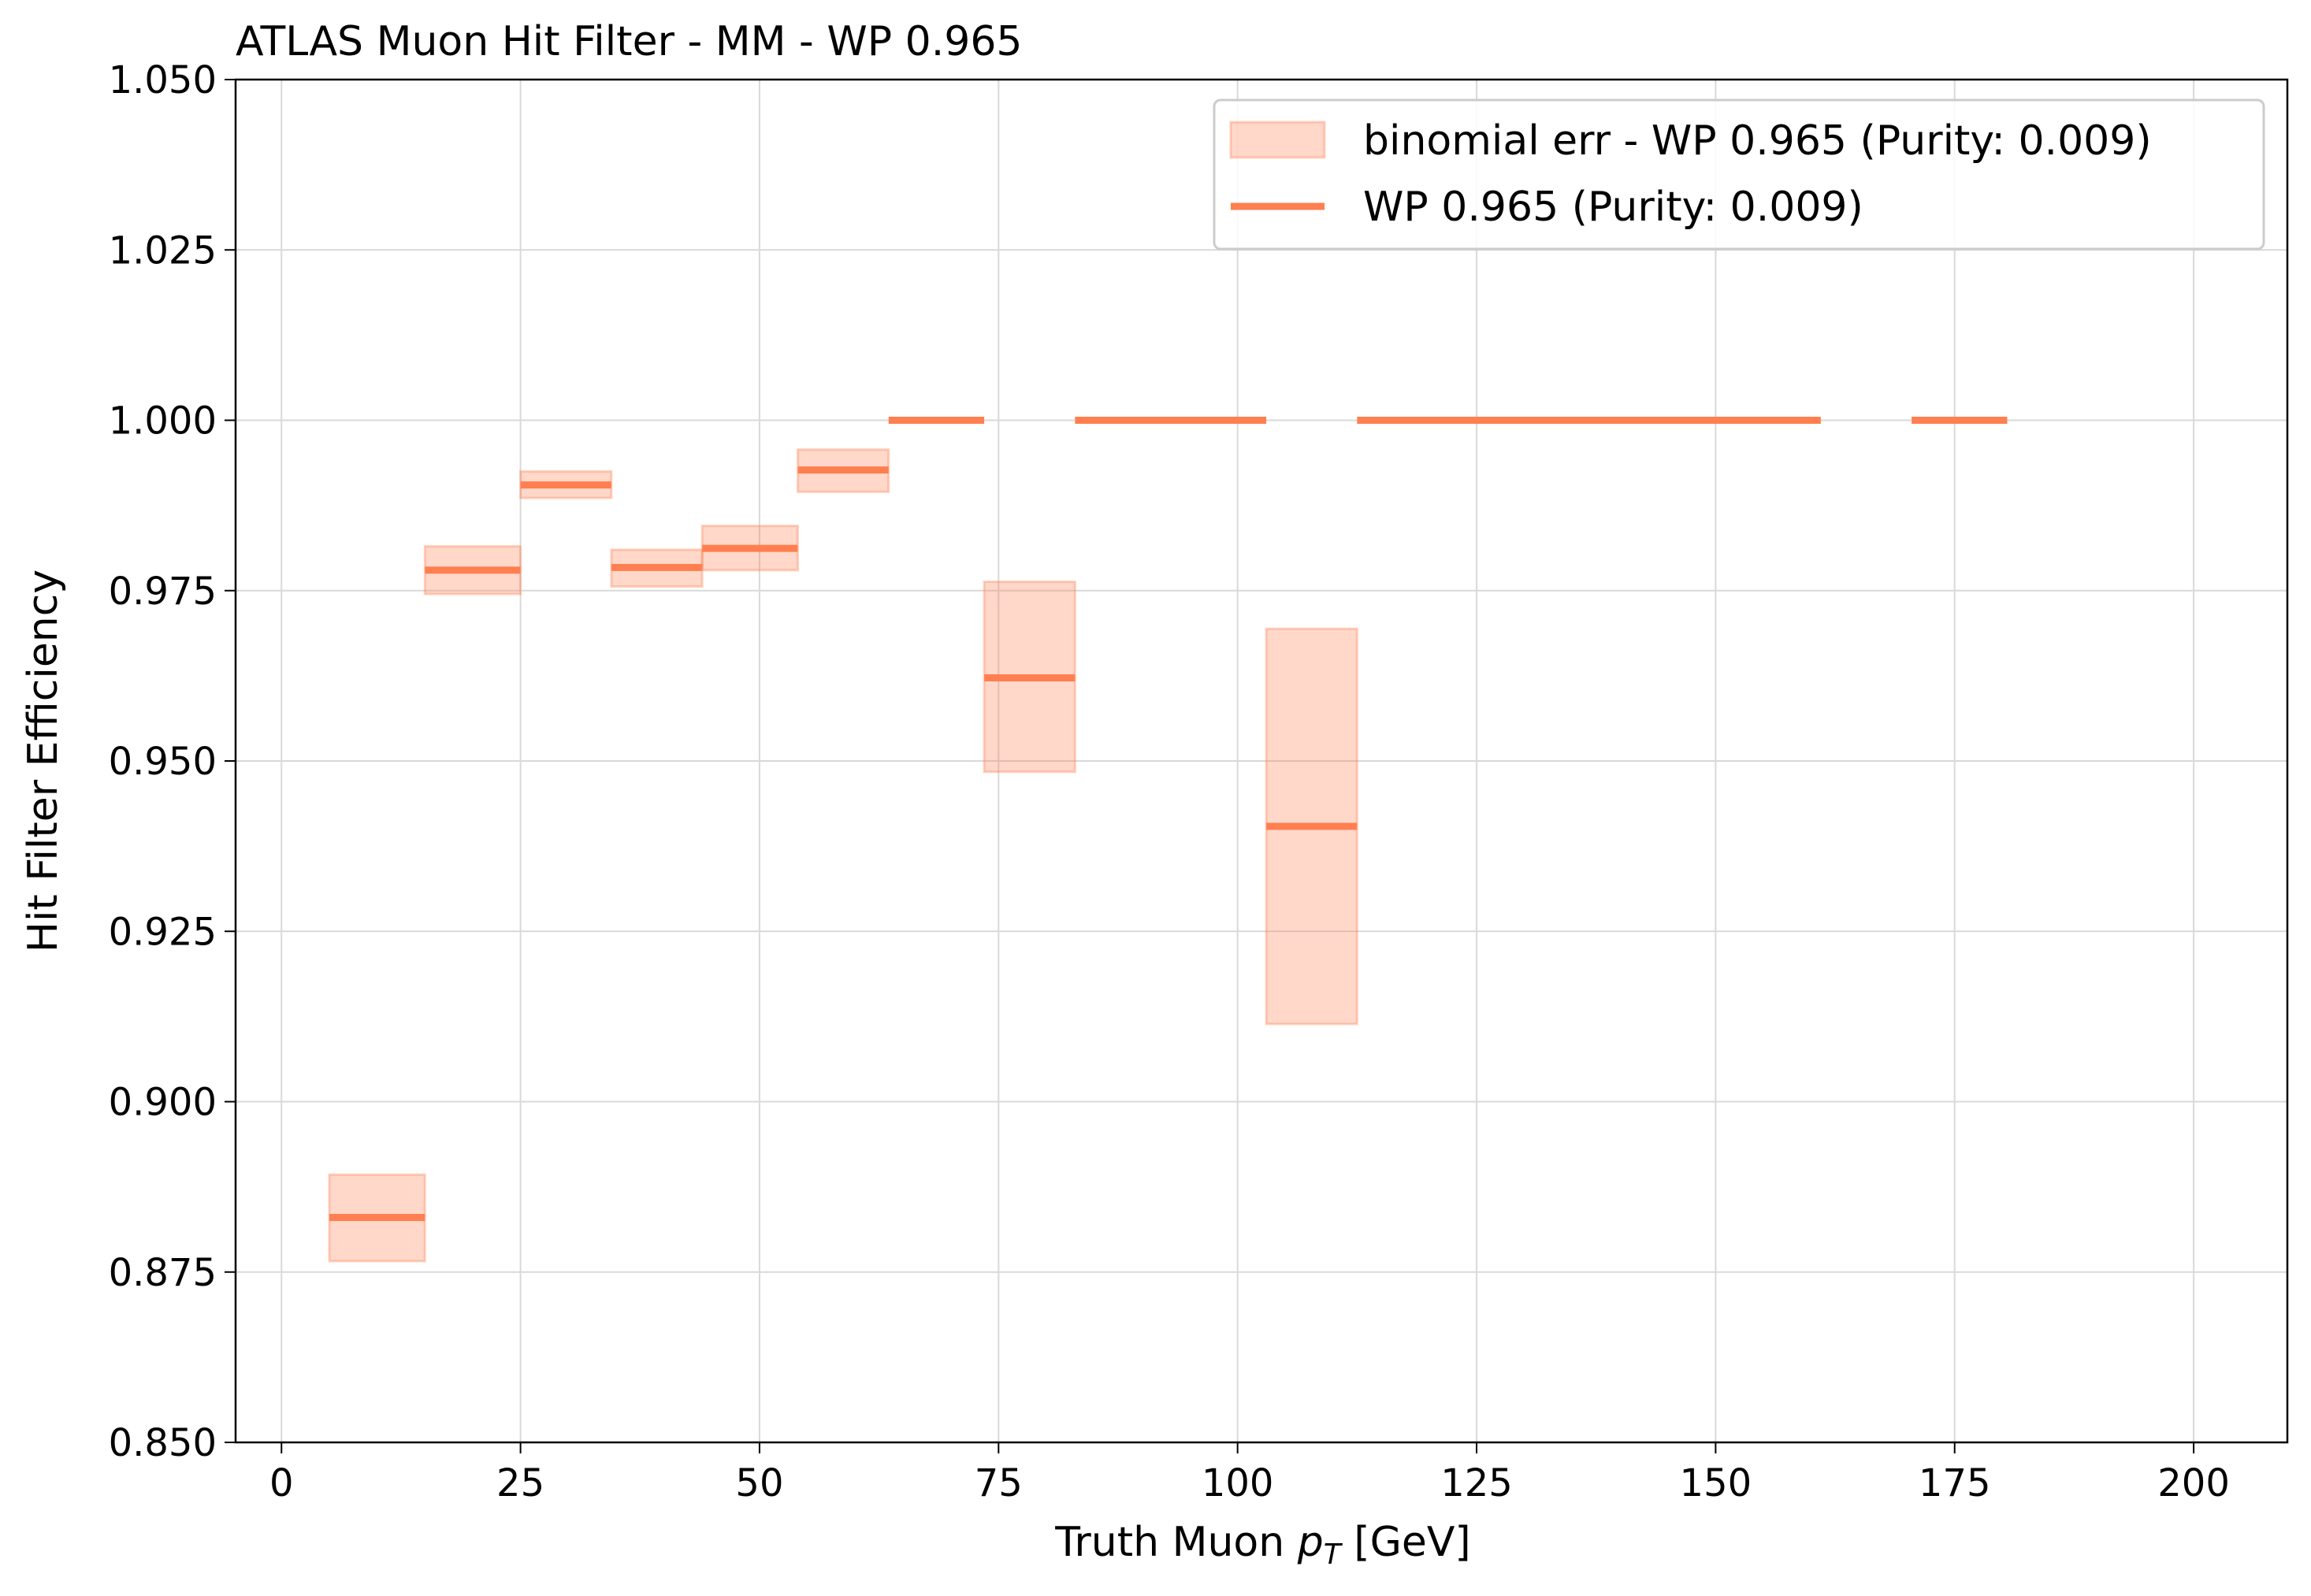 This screenshot has height=1596, width=2311. What do you see at coordinates (1757, 141) in the screenshot?
I see `legend-label: binomial err - WP 0.965 (Purity: 0.009)` at bounding box center [1757, 141].